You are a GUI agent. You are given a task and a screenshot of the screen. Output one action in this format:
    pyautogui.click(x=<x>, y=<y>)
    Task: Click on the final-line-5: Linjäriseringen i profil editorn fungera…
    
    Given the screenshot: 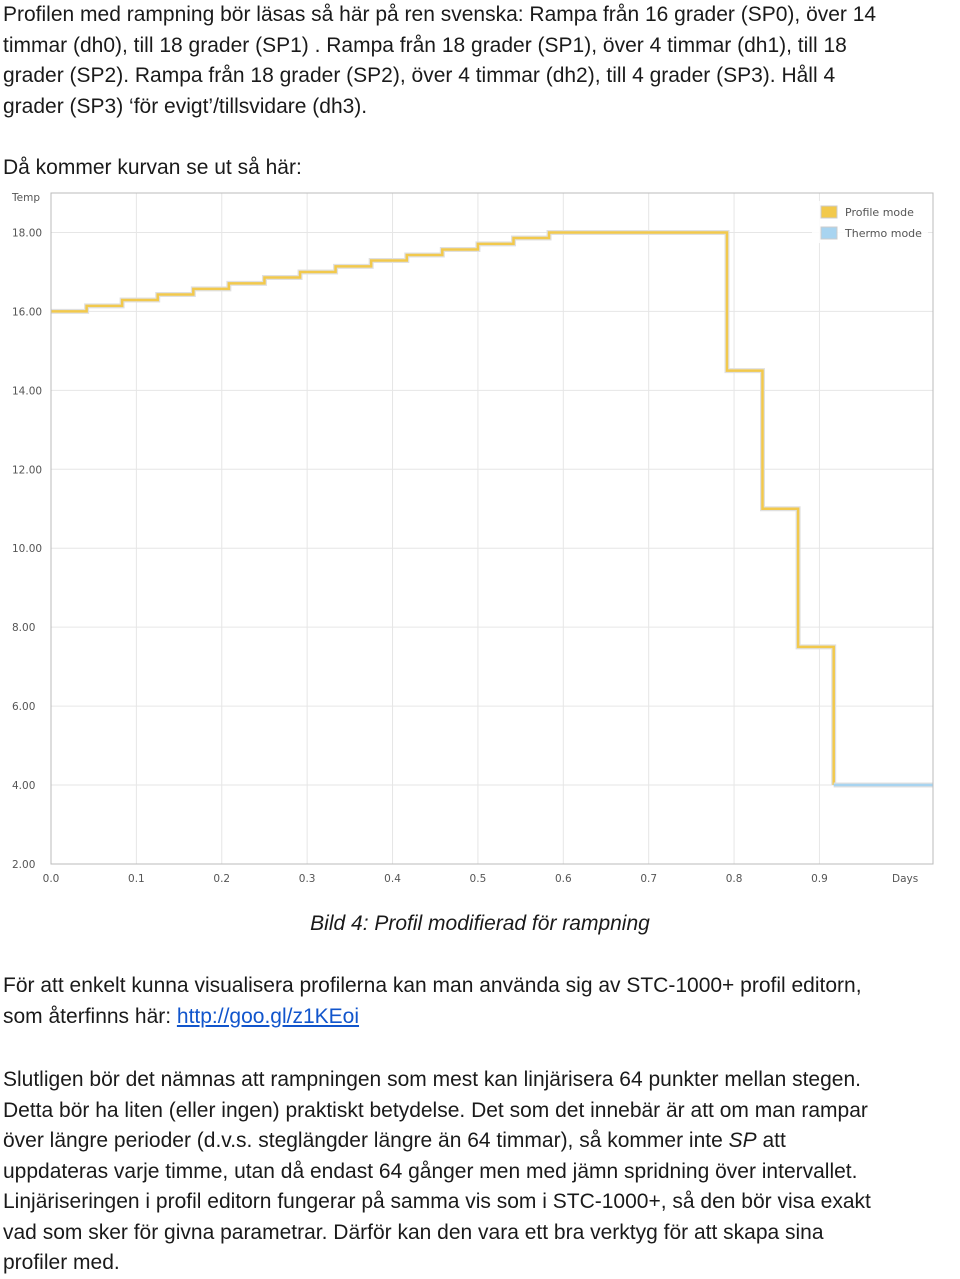 What is the action you would take?
    pyautogui.click(x=437, y=1201)
    